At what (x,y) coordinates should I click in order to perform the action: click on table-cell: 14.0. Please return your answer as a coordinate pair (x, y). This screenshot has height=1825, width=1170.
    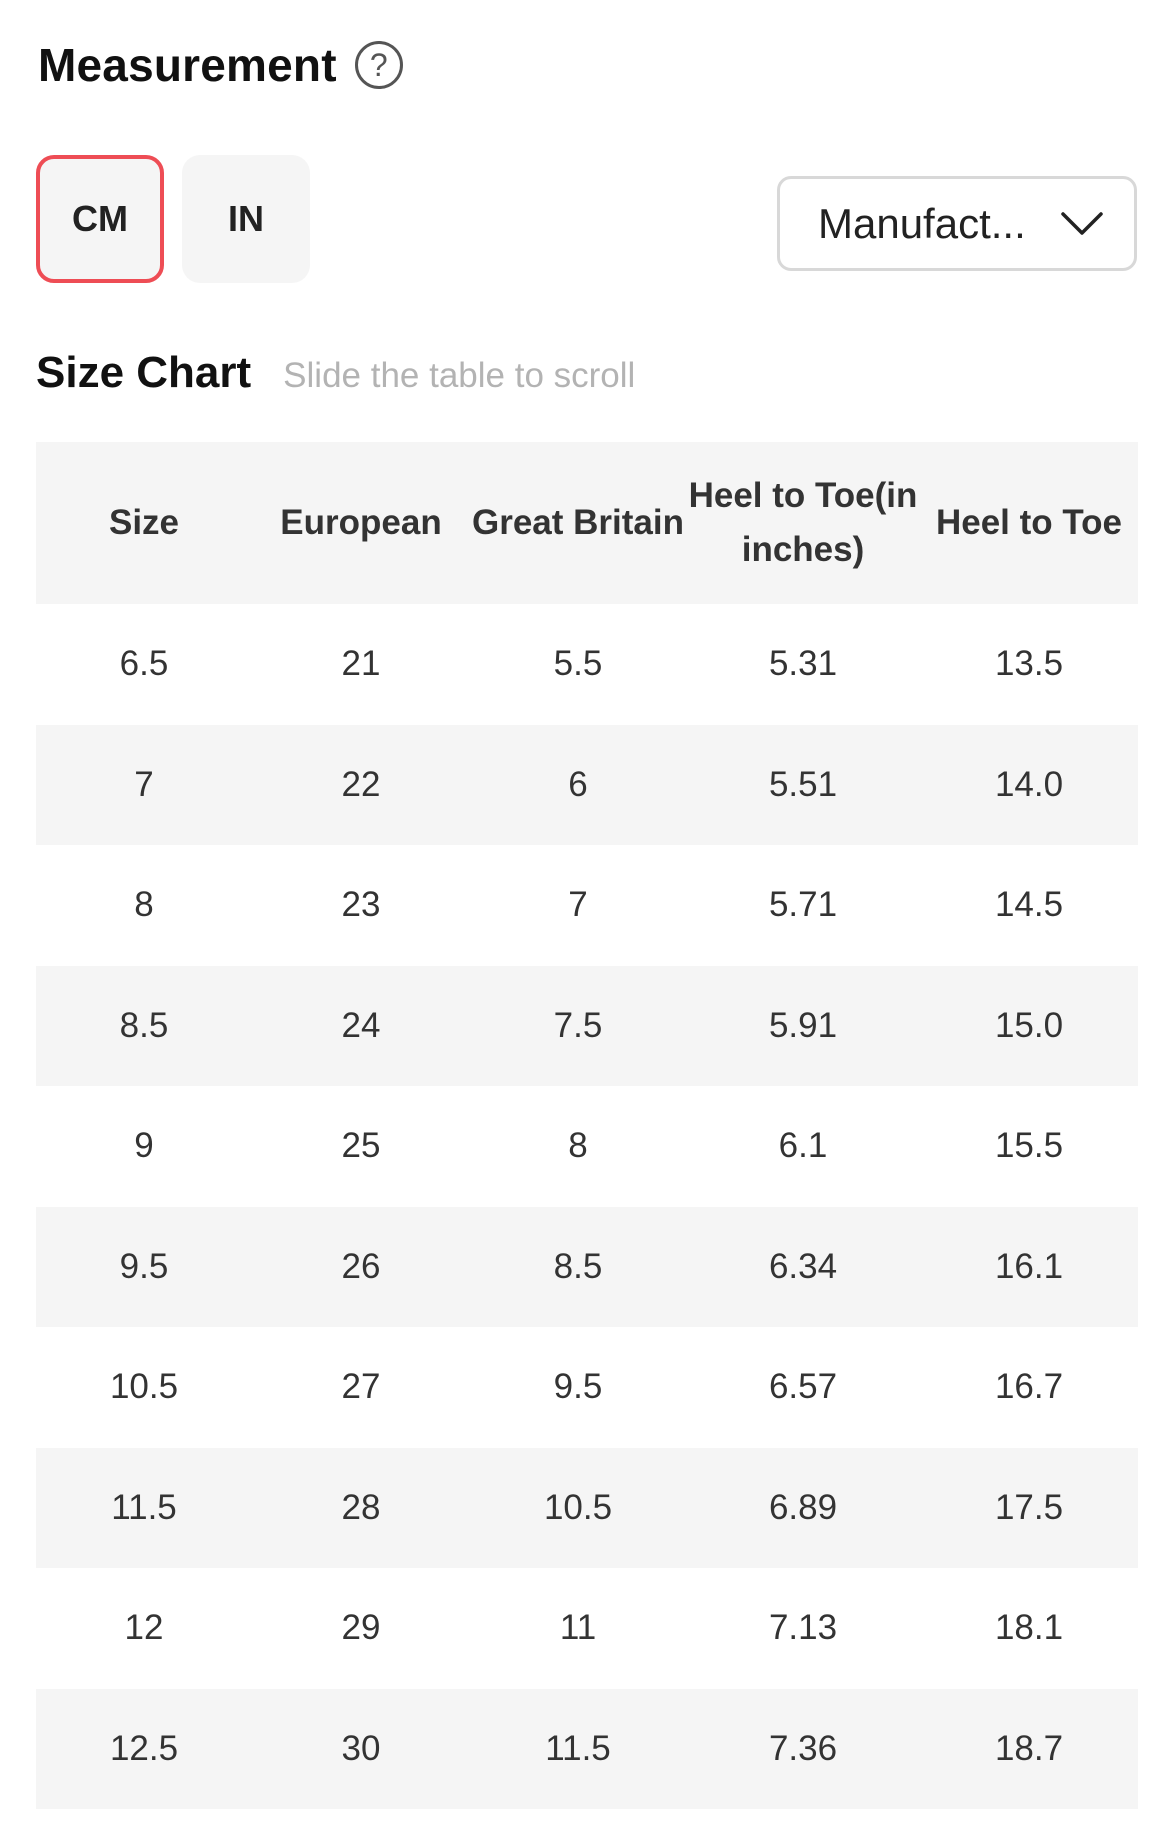
    Looking at the image, I should click on (1029, 784).